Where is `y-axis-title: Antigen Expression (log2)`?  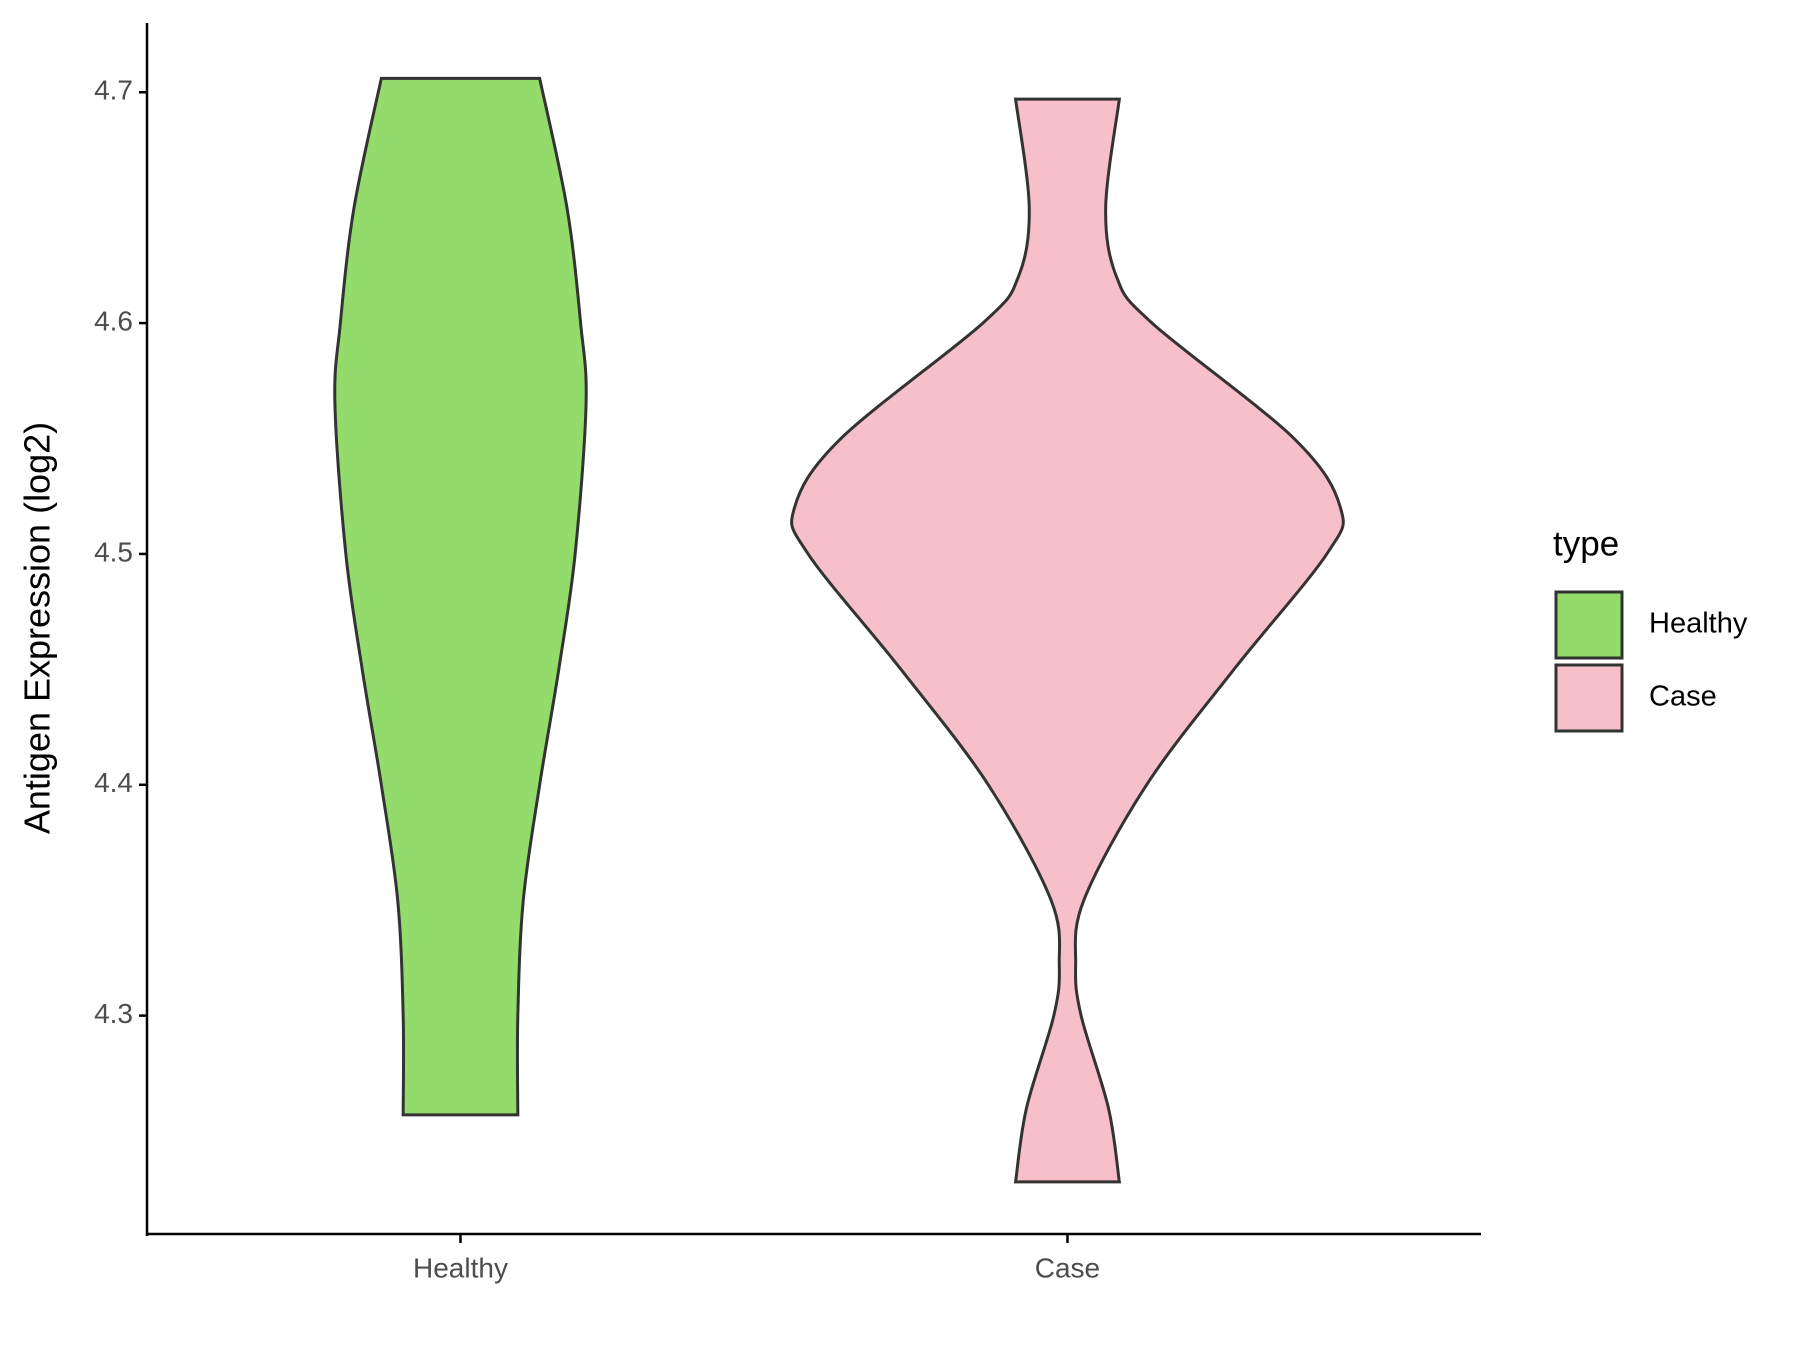
y-axis-title: Antigen Expression (log2) is located at coordinates (37, 628).